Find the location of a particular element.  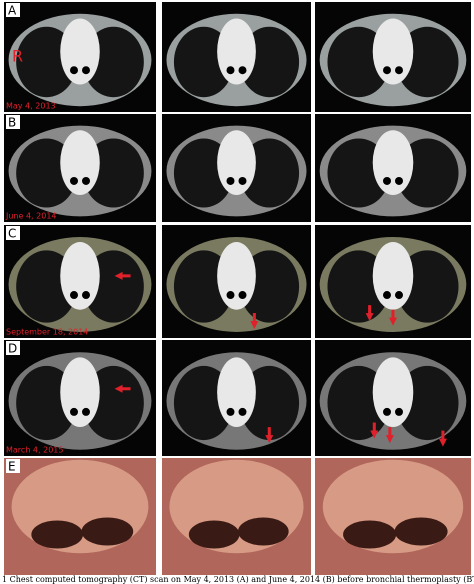

panel-label: D is located at coordinates (12, 349).